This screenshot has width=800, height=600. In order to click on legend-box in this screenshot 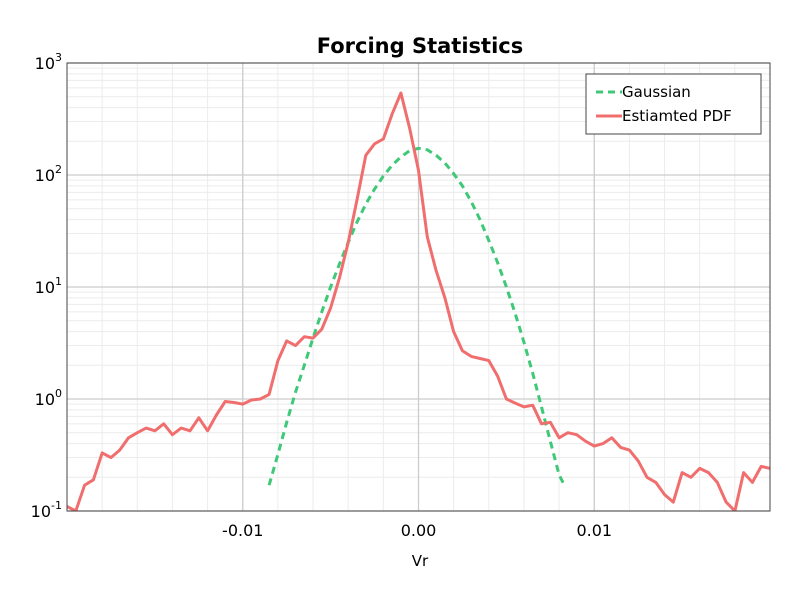, I will do `click(673, 104)`.